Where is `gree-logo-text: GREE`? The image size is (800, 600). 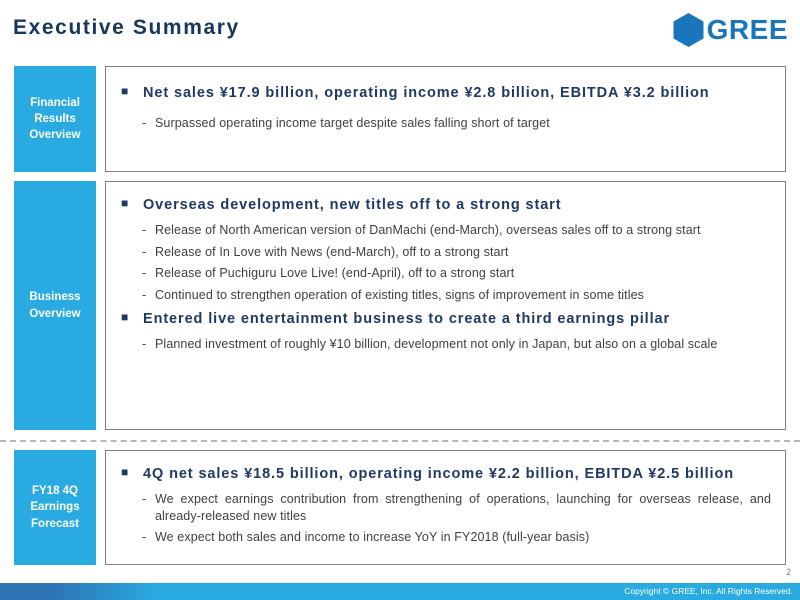 gree-logo-text: GREE is located at coordinates (747, 29).